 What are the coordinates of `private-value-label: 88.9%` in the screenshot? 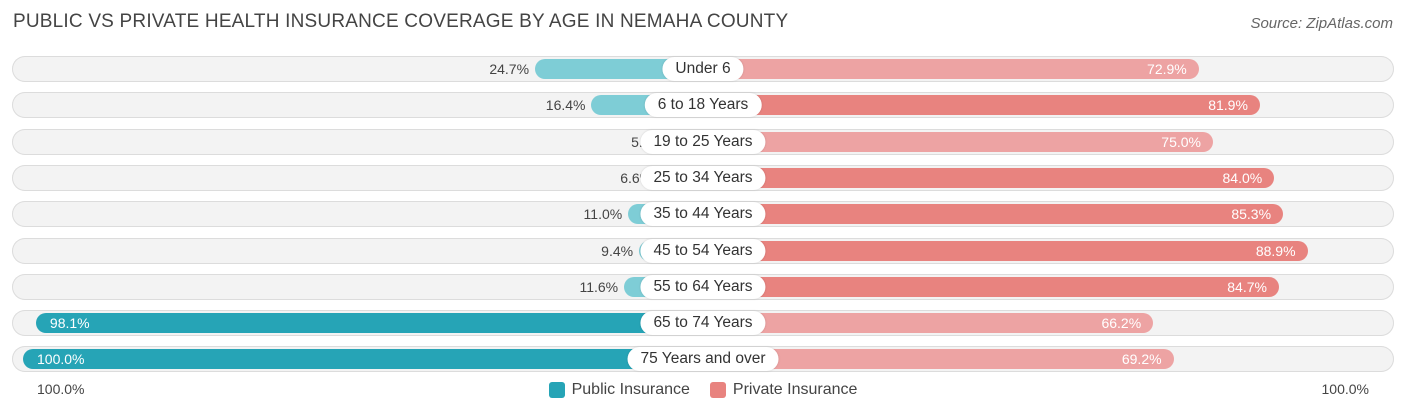 It's located at (1275, 250).